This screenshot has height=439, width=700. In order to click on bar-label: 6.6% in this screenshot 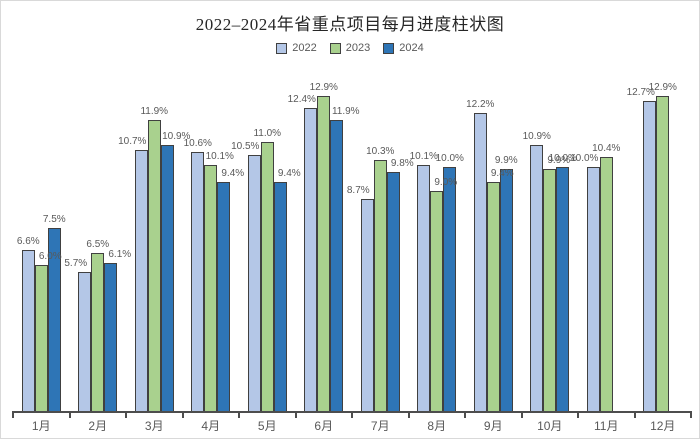, I will do `click(28, 241)`.